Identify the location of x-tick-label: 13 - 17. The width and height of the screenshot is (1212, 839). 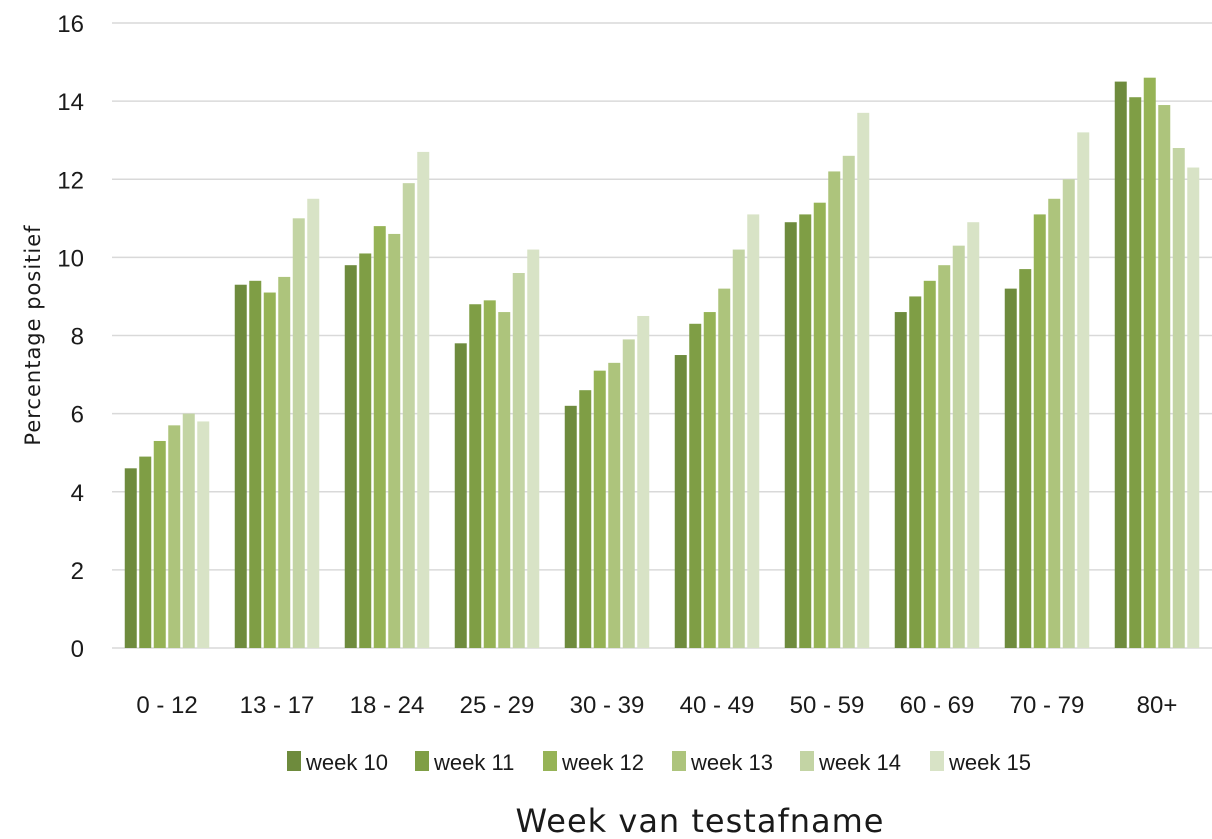
(277, 705).